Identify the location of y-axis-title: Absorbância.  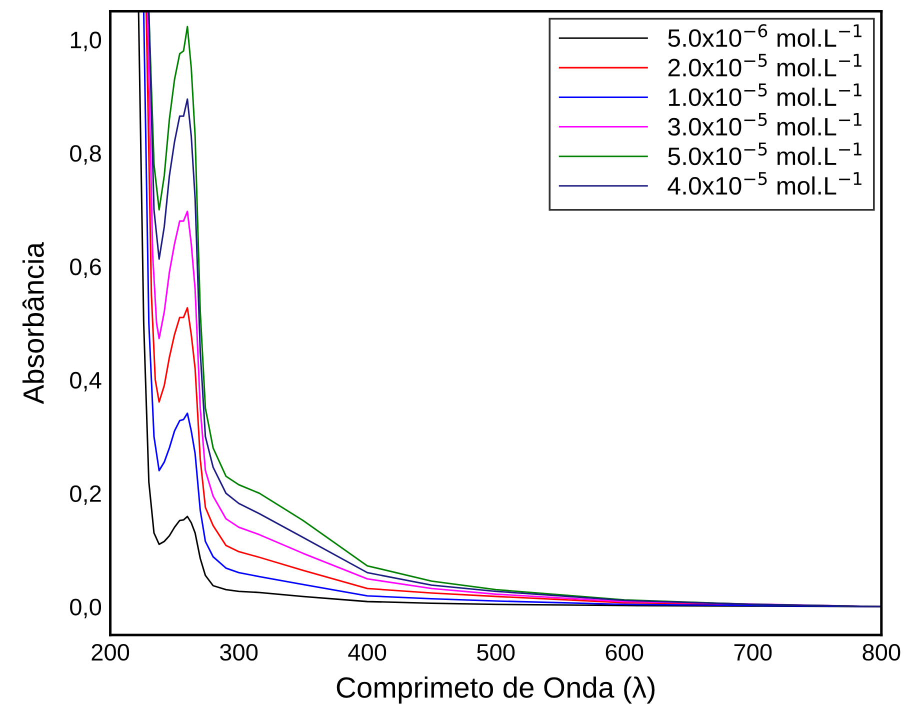
(33, 323).